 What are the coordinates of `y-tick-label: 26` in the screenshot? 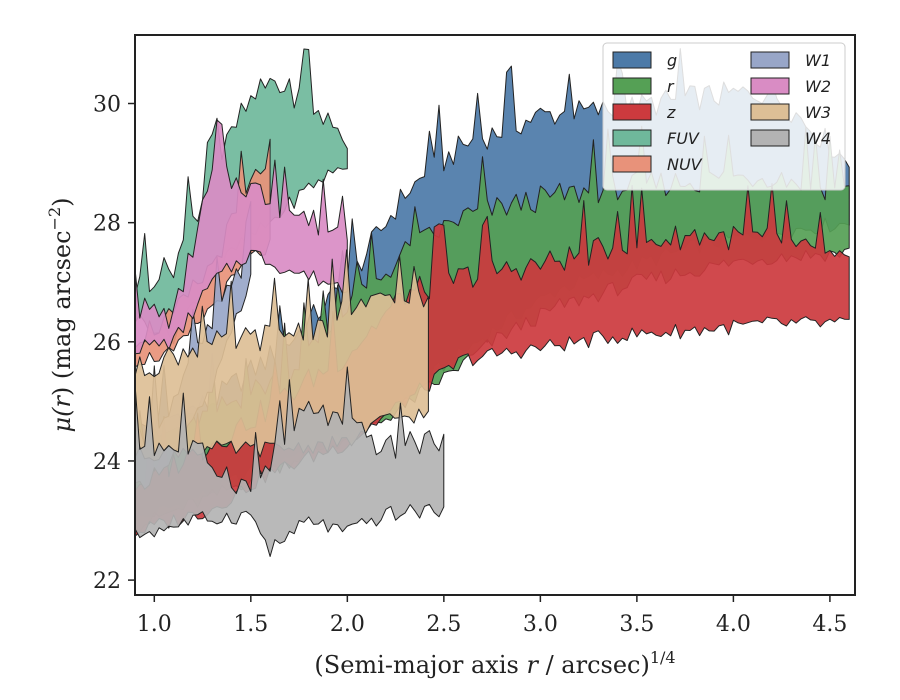 It's located at (107, 343).